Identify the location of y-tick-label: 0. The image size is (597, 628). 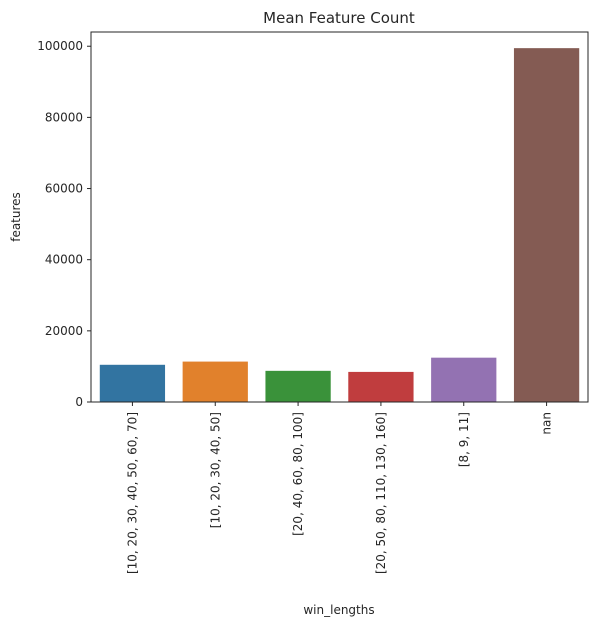
(79, 402).